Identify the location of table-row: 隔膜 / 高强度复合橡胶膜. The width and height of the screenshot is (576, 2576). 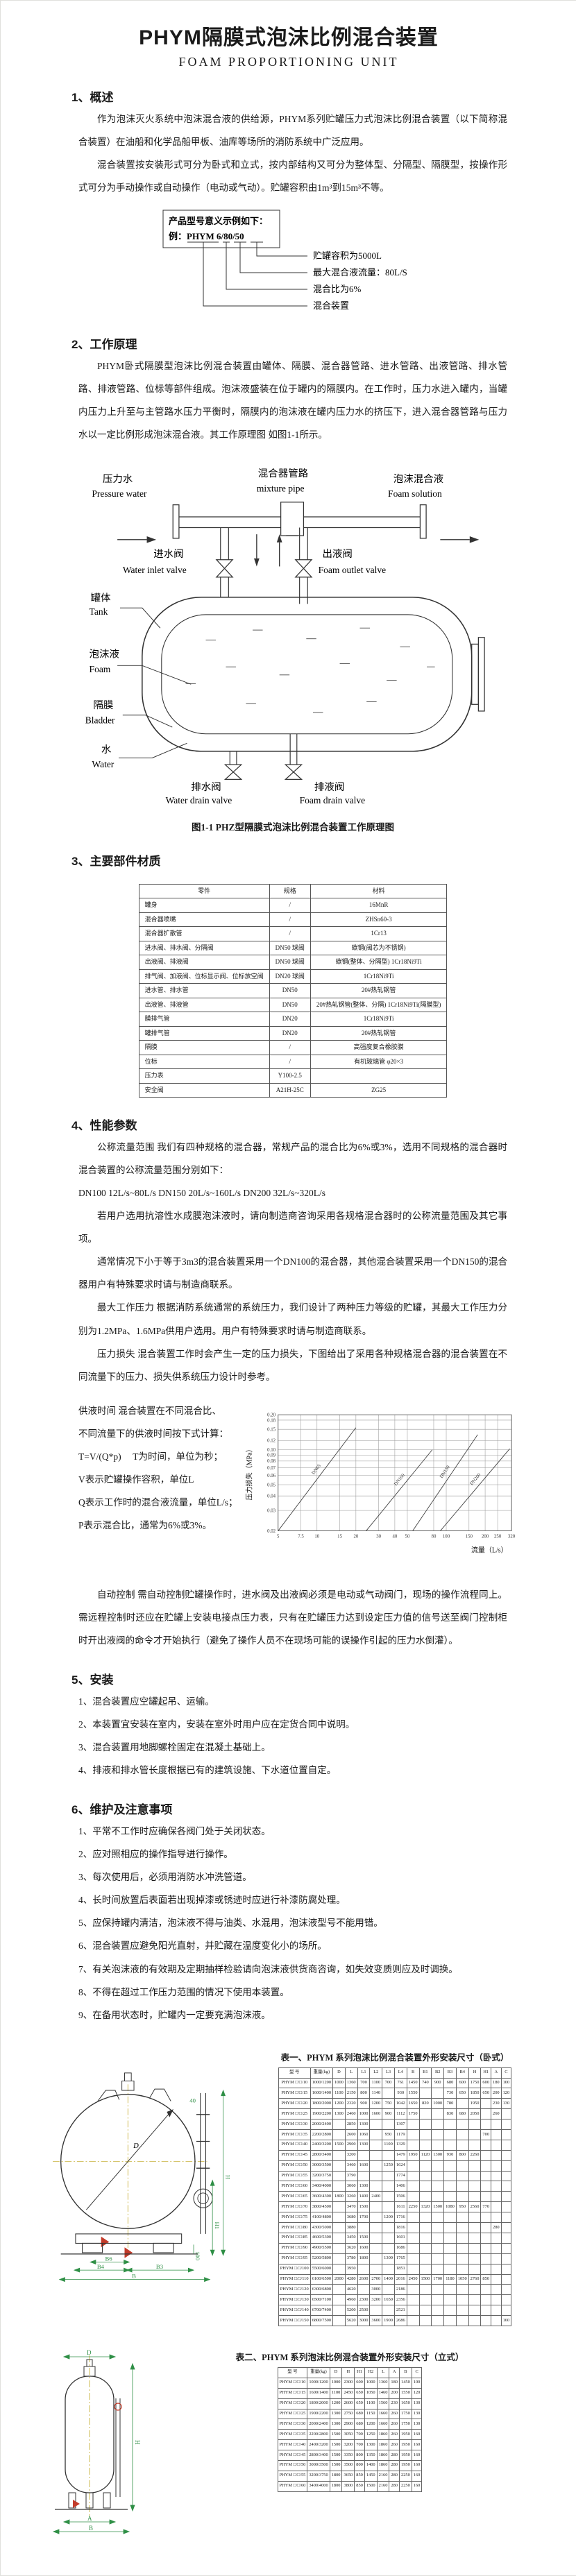
(293, 1047).